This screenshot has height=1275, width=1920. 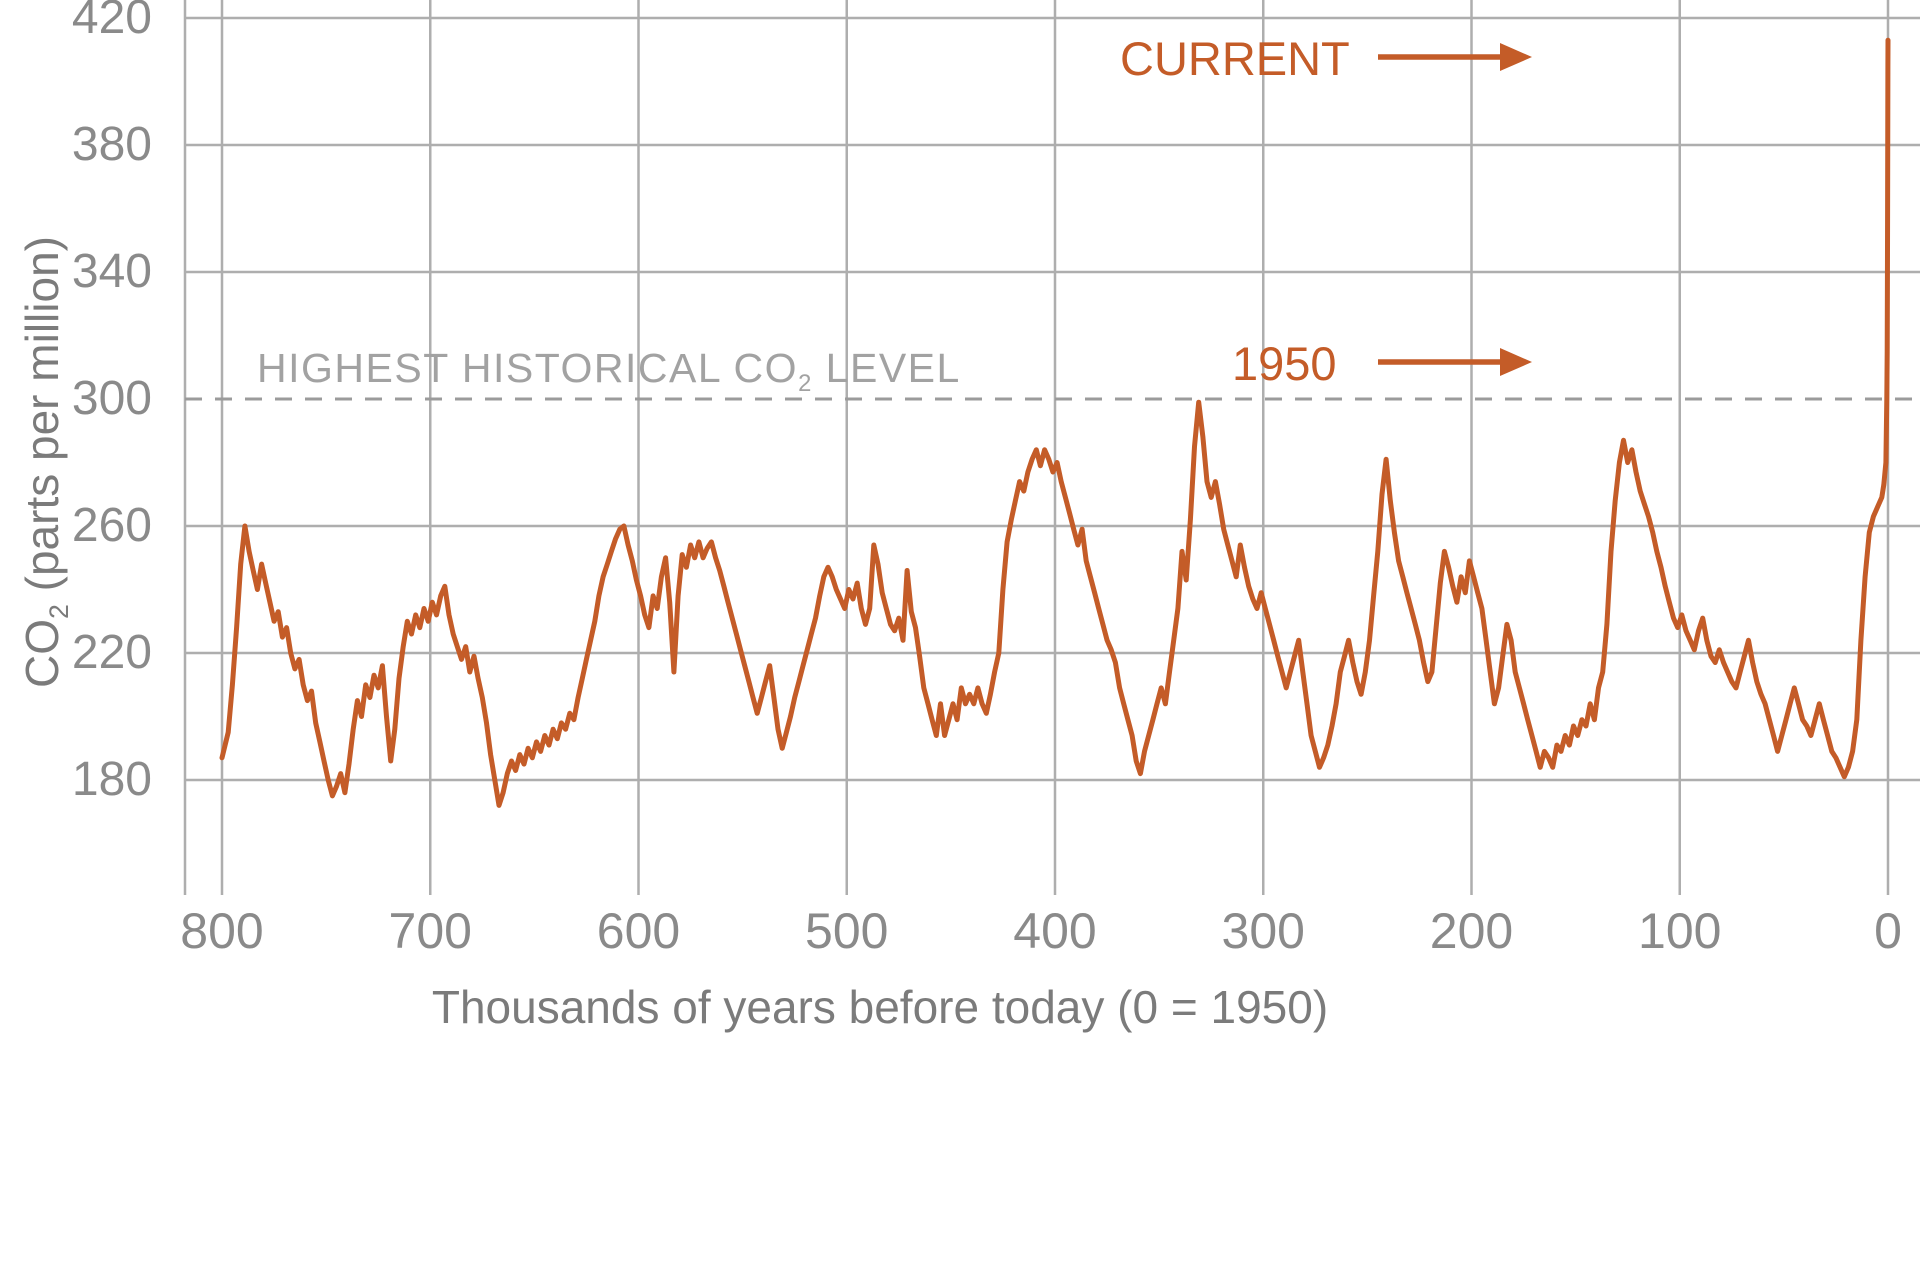 What do you see at coordinates (111, 779) in the screenshot?
I see `y-tick-label: 180` at bounding box center [111, 779].